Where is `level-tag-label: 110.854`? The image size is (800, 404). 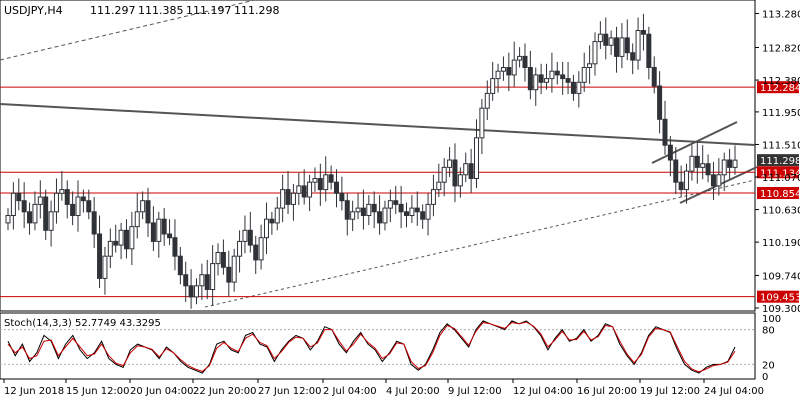
level-tag-label: 110.854 is located at coordinates (780, 194).